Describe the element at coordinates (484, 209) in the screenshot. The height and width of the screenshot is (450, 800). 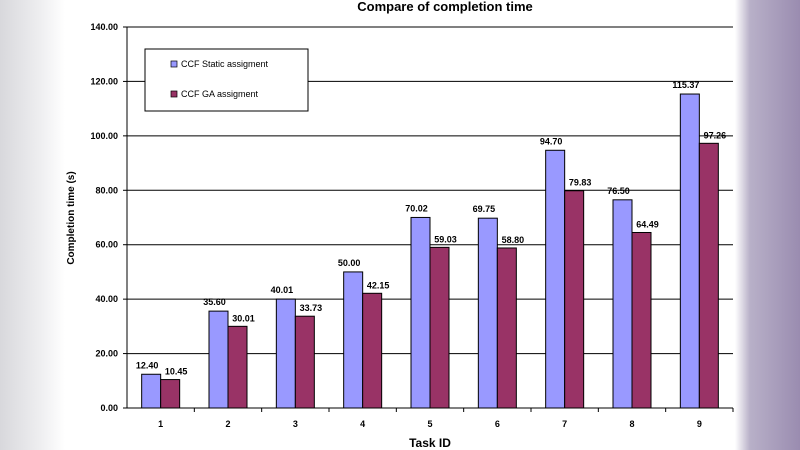
I see `data-label: 69.75` at that location.